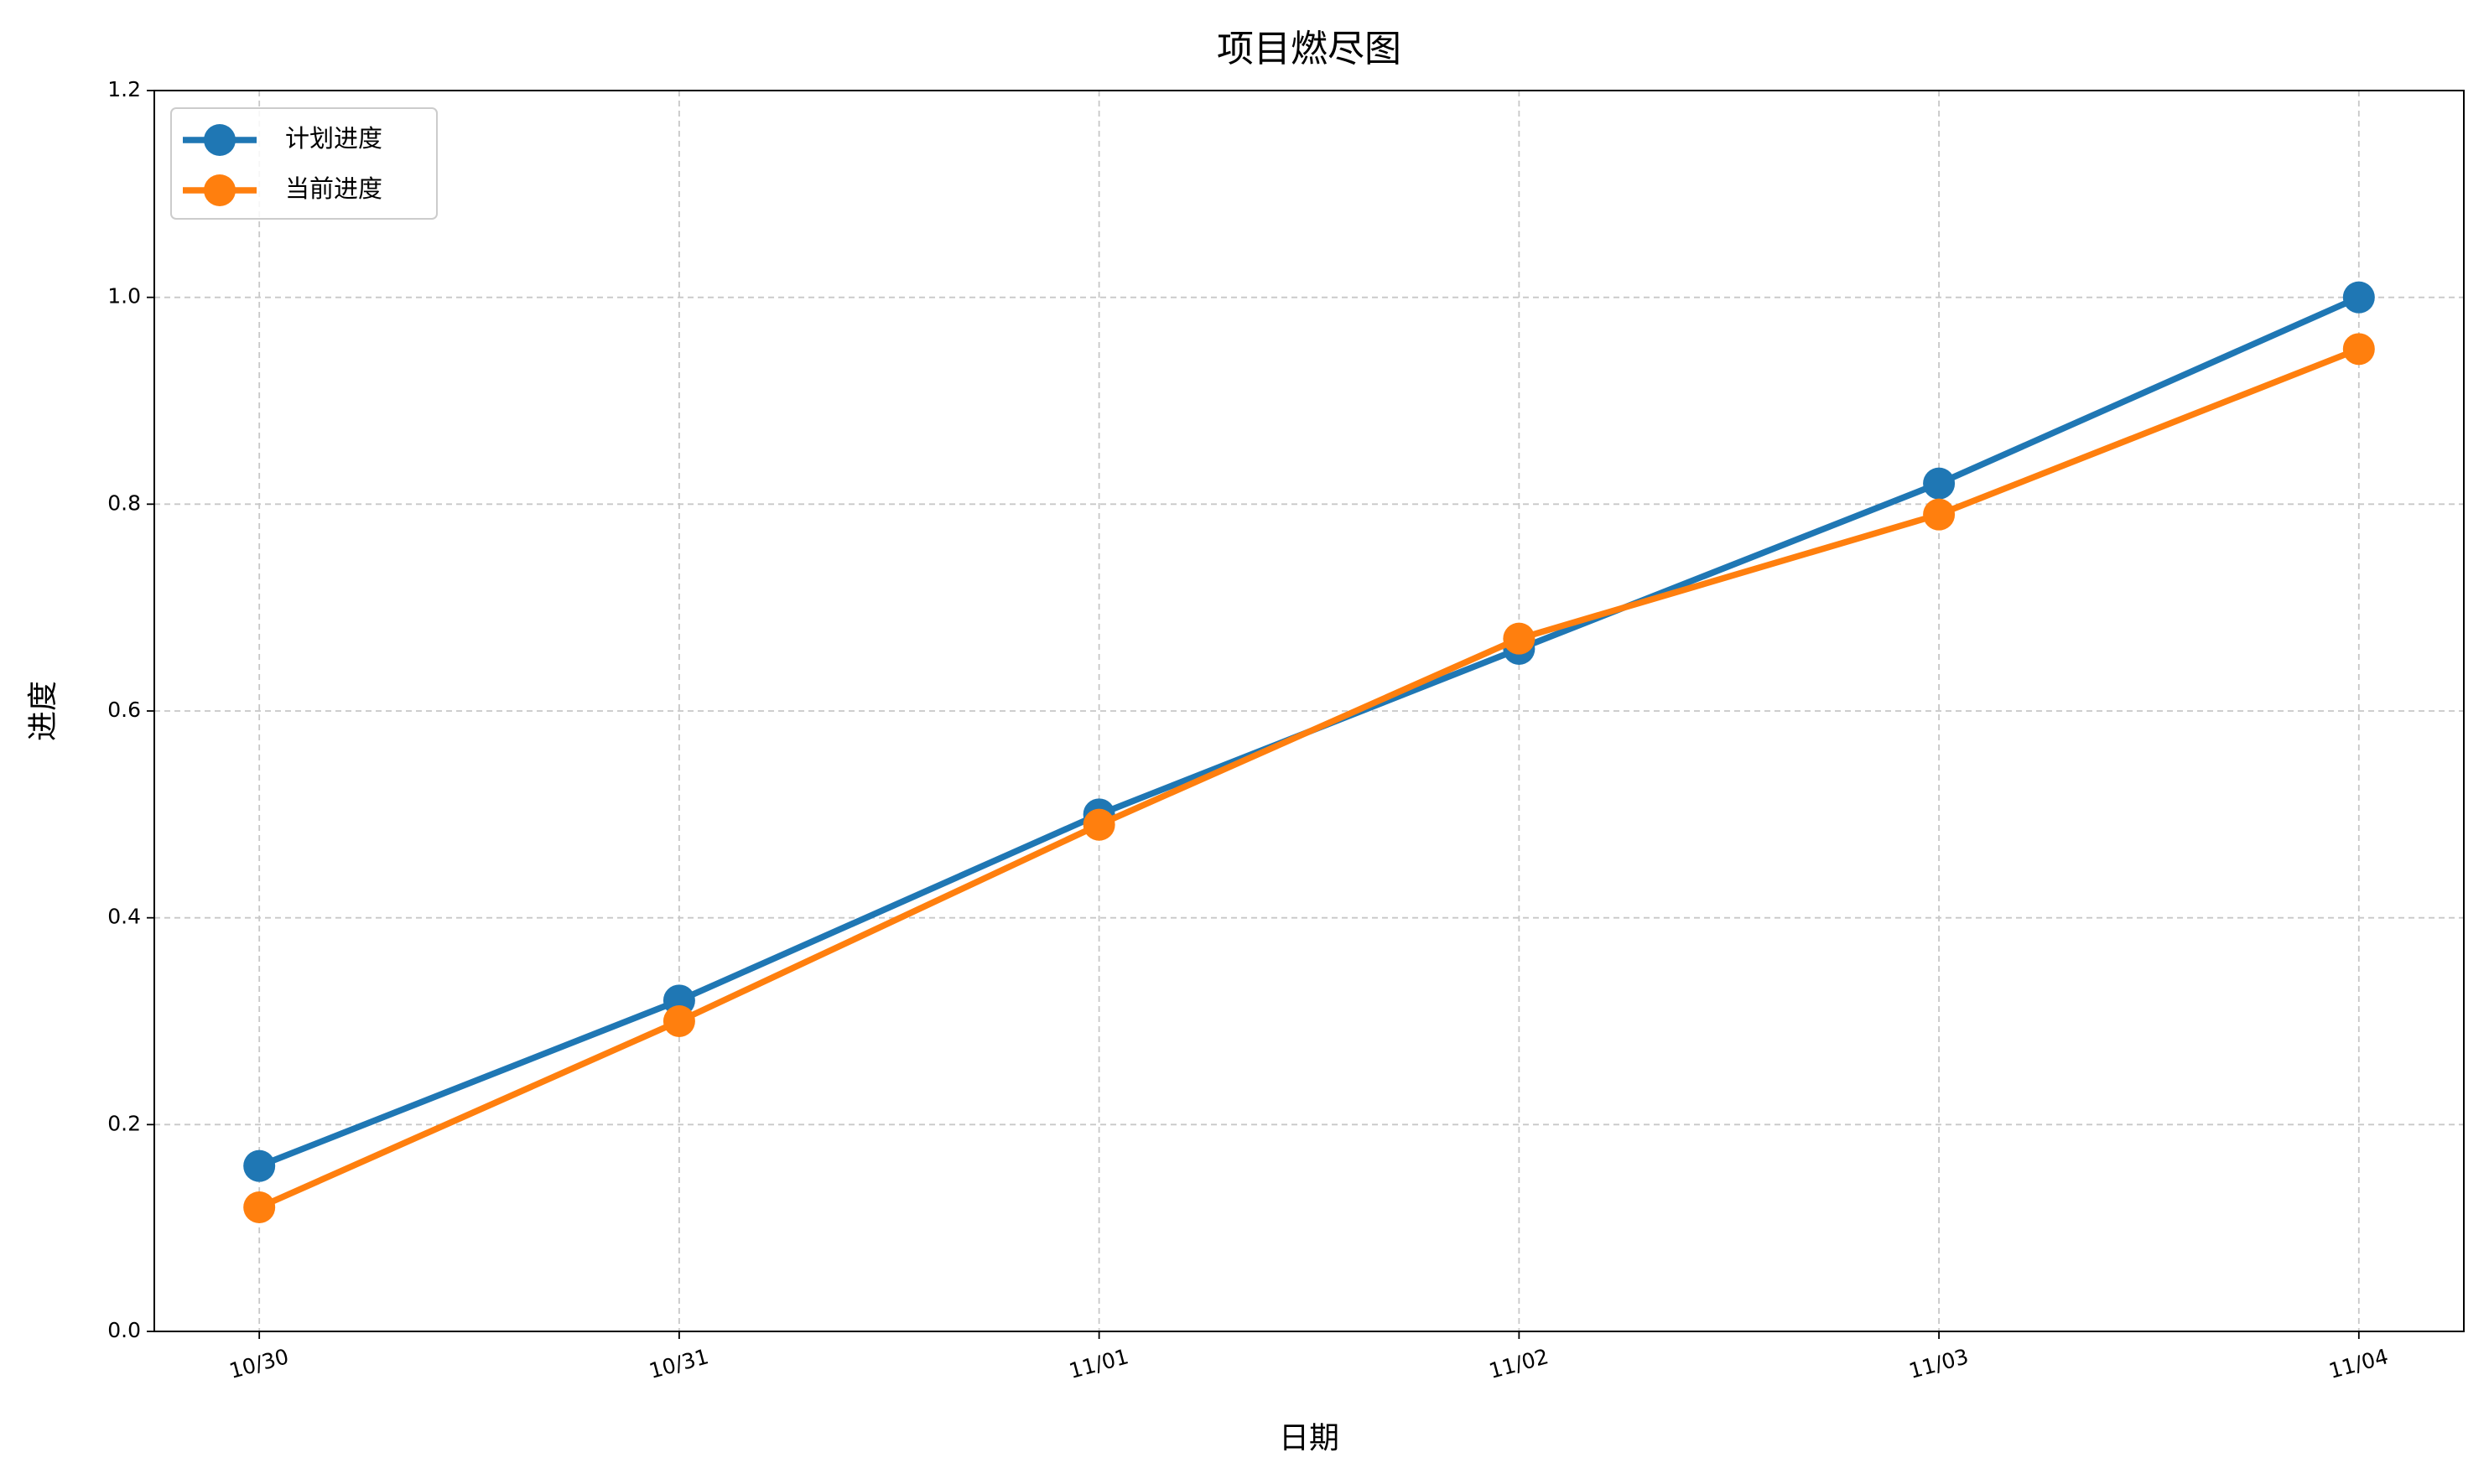  What do you see at coordinates (124, 1123) in the screenshot?
I see `y-tick-label: 0.2` at bounding box center [124, 1123].